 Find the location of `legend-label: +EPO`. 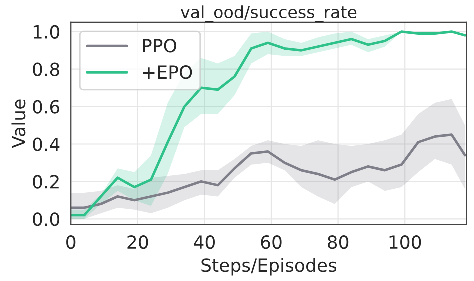

legend-label: +EPO is located at coordinates (167, 73).